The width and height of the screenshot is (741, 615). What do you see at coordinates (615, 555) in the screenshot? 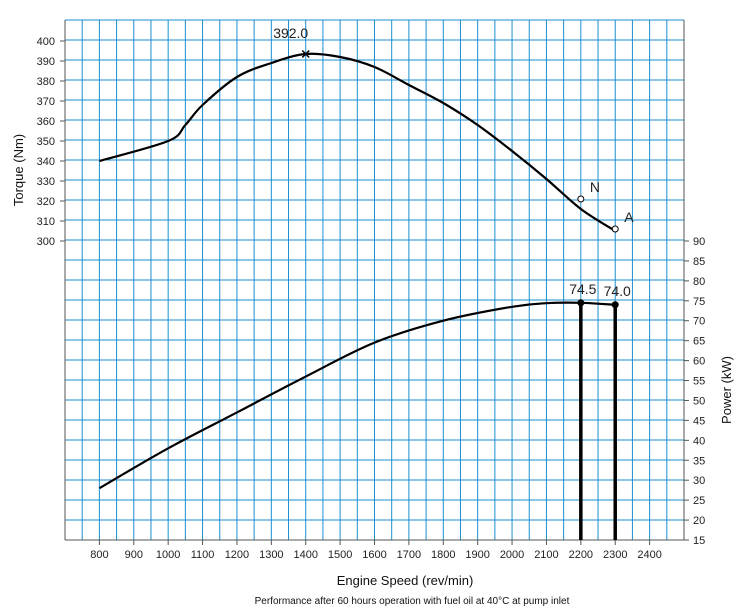
I see `x-tick-label: 2300` at bounding box center [615, 555].